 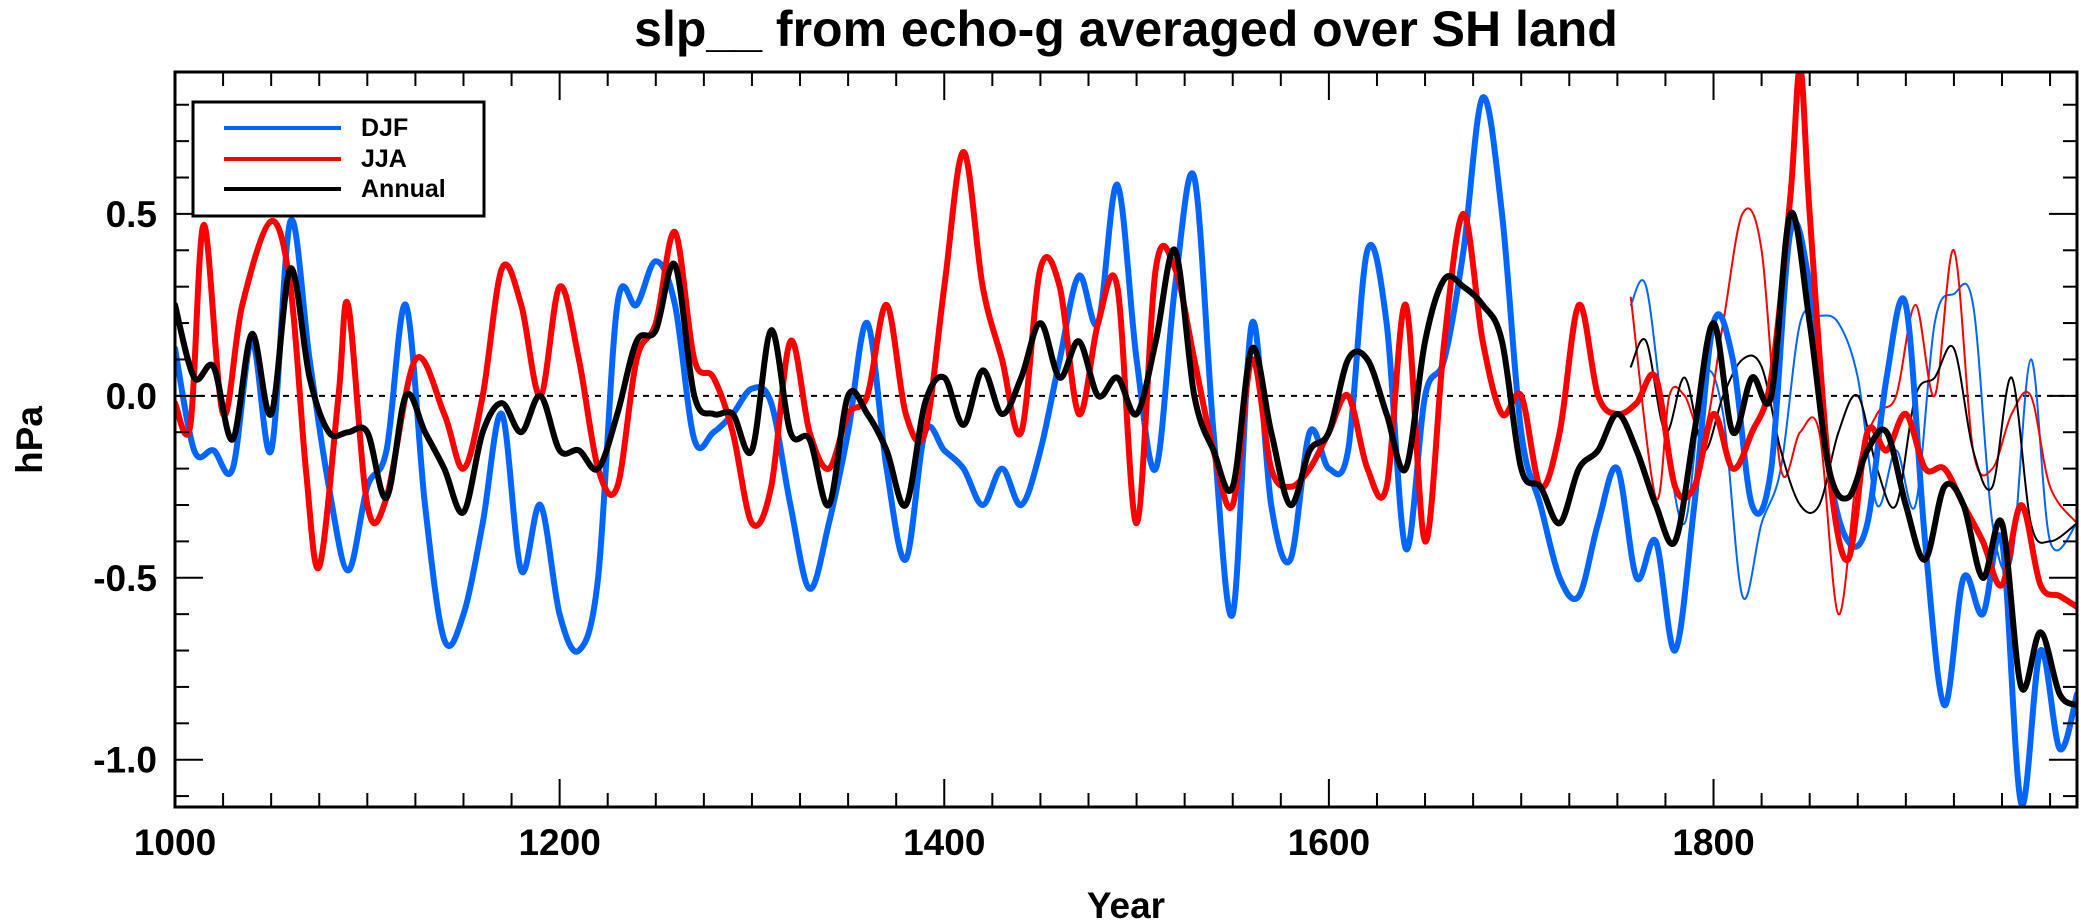 I want to click on legend: DJF JJA Annual, so click(x=338, y=159).